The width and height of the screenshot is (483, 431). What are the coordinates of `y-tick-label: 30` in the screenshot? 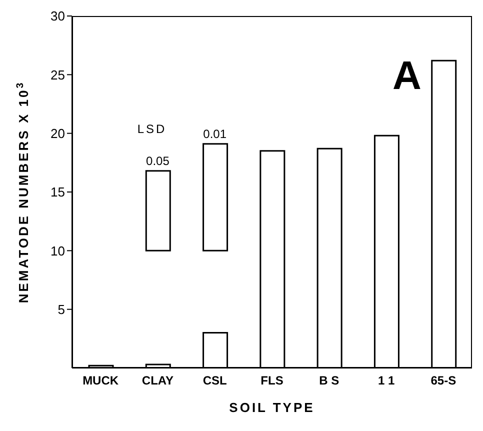 It's located at (57, 16).